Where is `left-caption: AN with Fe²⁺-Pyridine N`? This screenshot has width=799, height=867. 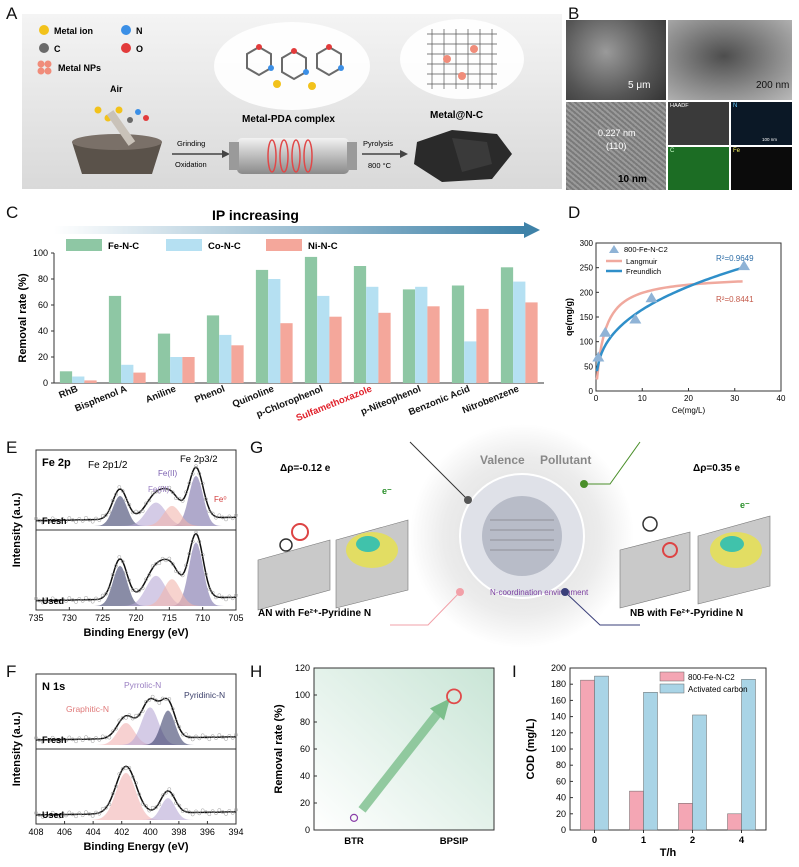 left-caption: AN with Fe²⁺-Pyridine N is located at coordinates (314, 613).